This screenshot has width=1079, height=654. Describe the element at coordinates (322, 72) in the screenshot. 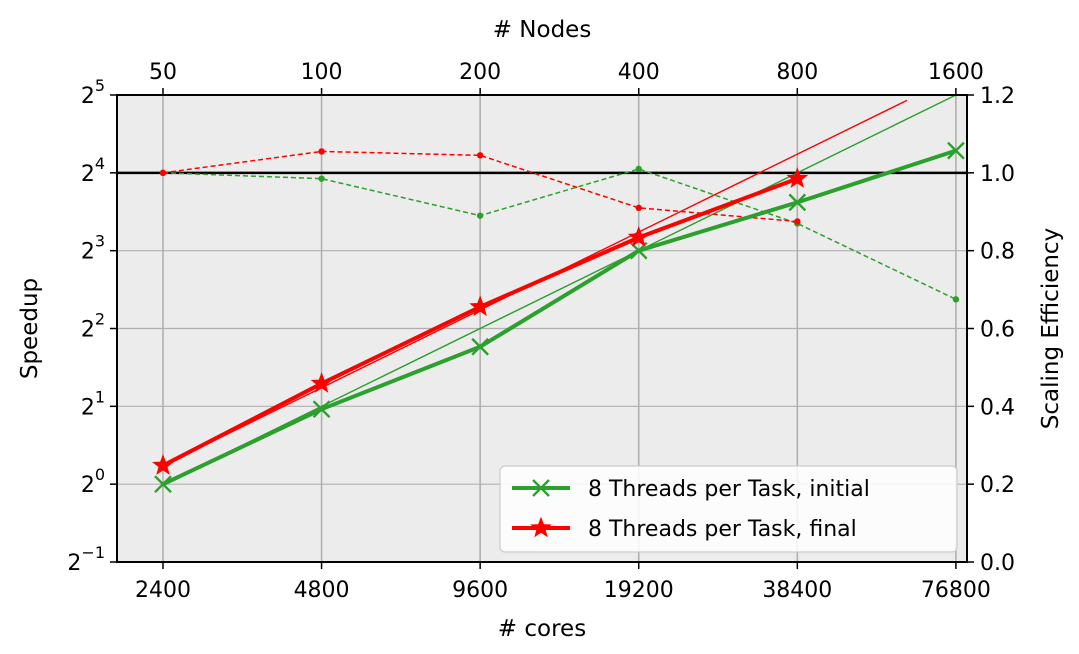

I see `x-top-tick-label: 100` at that location.